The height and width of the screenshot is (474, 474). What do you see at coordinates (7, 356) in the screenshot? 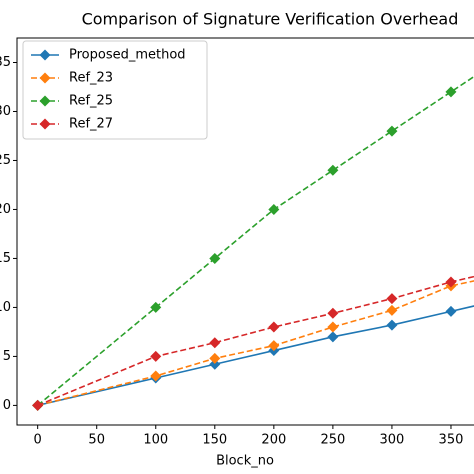
I see `y-tick-label: 5` at bounding box center [7, 356].